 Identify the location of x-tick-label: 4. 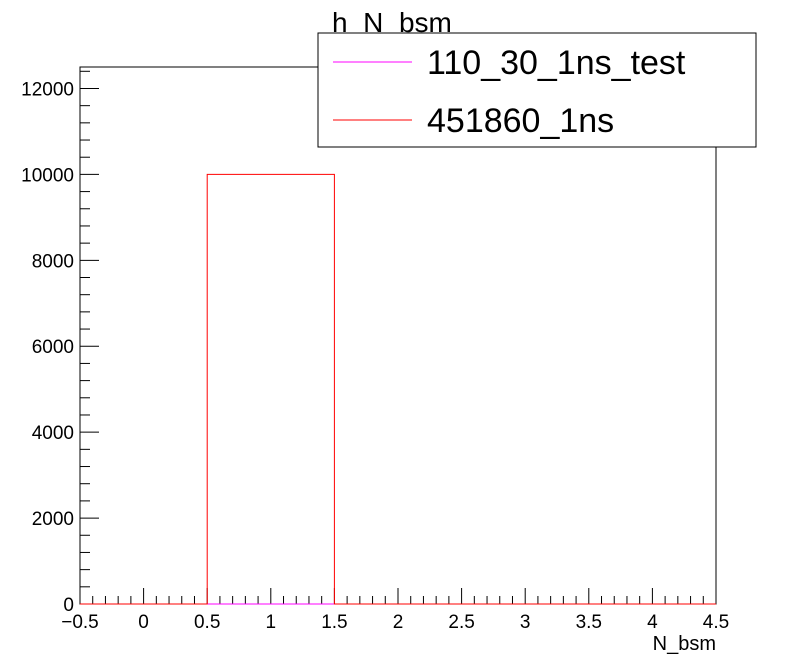
(652, 622).